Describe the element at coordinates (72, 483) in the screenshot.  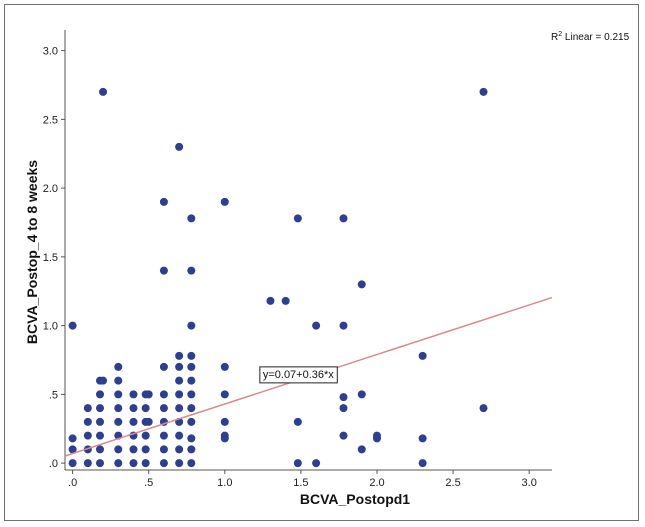
I see `x-tick-label: .0` at that location.